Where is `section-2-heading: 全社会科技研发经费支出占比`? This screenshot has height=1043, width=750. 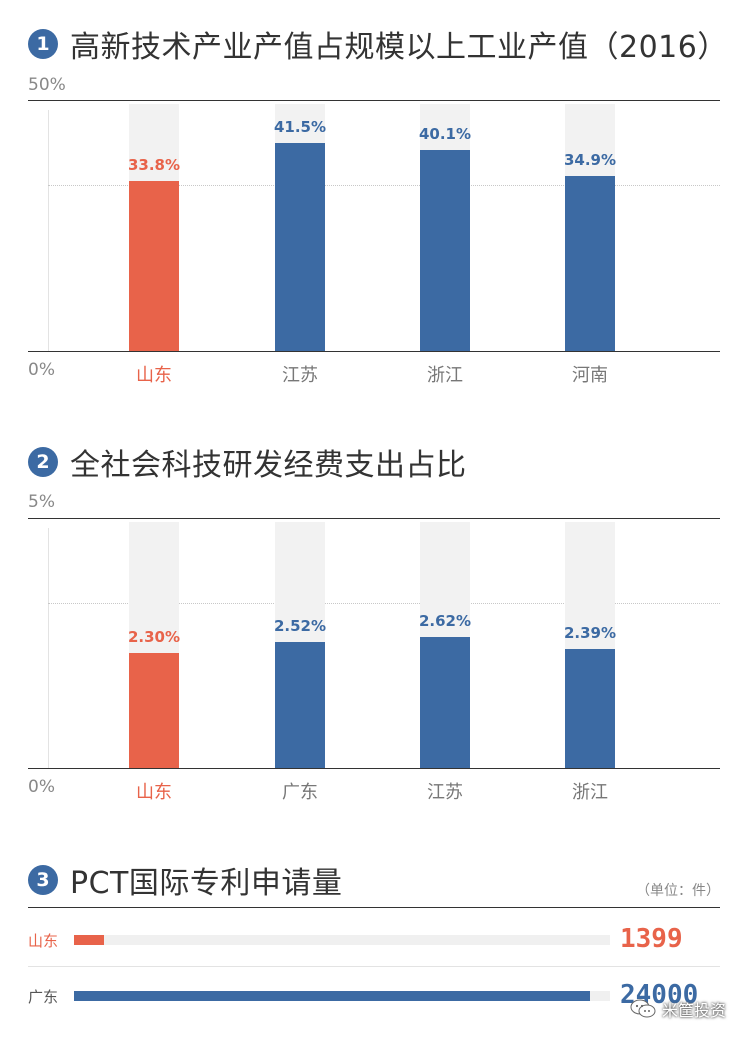
section-2-heading: 全社会科技研发经费支出占比 is located at coordinates (268, 465).